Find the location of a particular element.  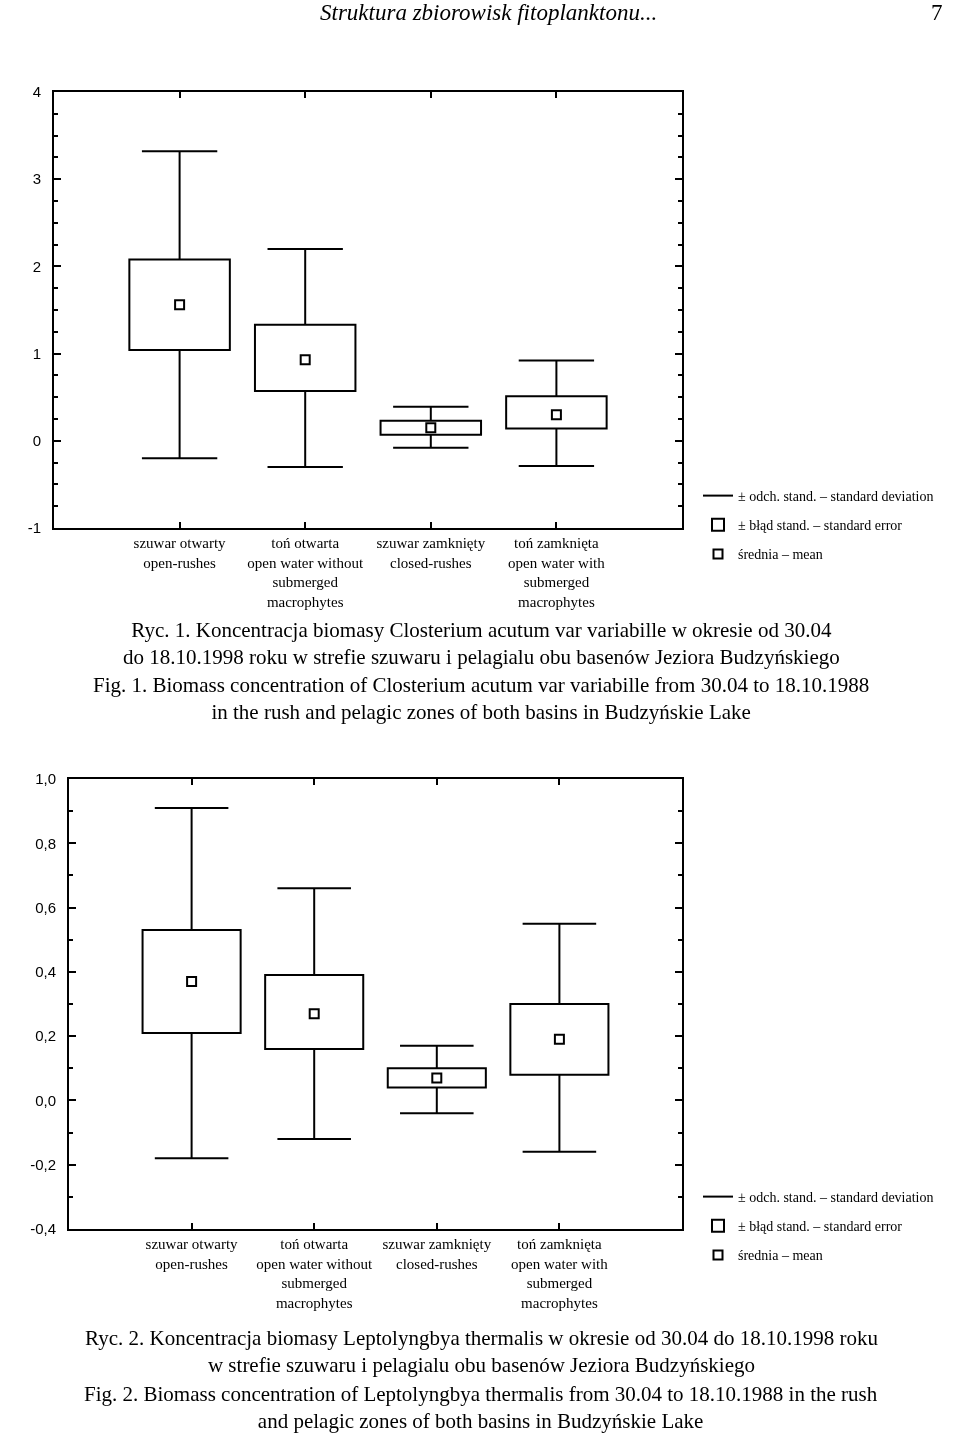

y-tick-label: 0,4 is located at coordinates (45, 972).